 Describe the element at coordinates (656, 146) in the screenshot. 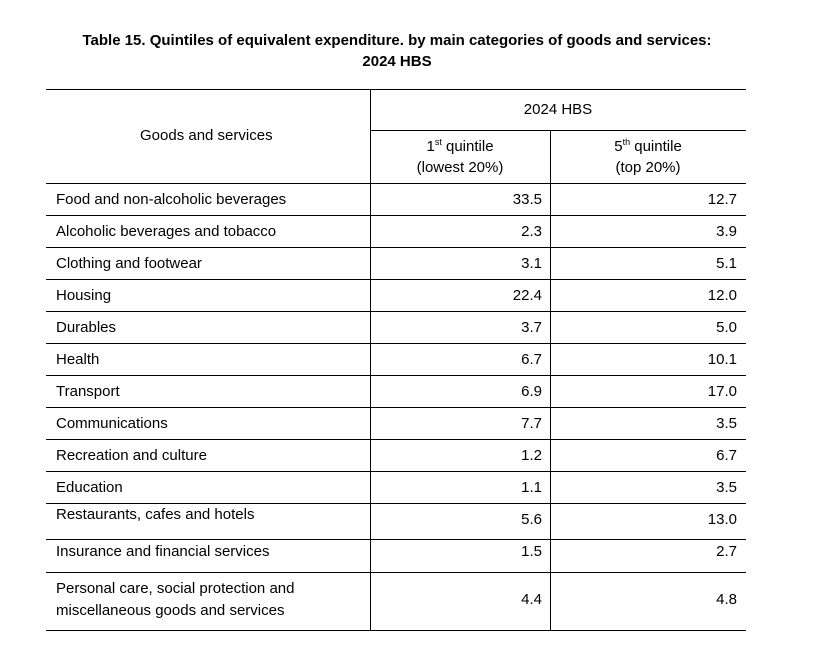

I see `q5-word: quintile` at that location.